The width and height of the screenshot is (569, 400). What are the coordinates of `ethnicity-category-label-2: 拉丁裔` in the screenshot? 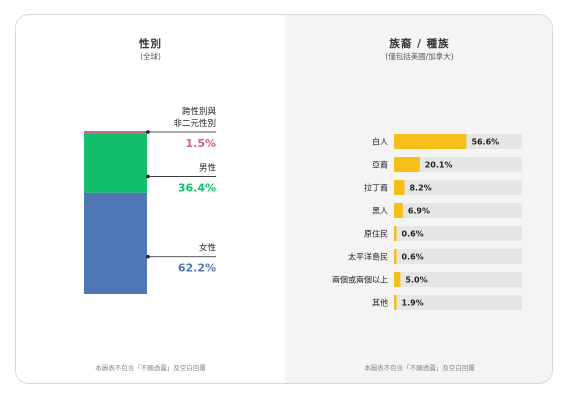 It's located at (376, 188).